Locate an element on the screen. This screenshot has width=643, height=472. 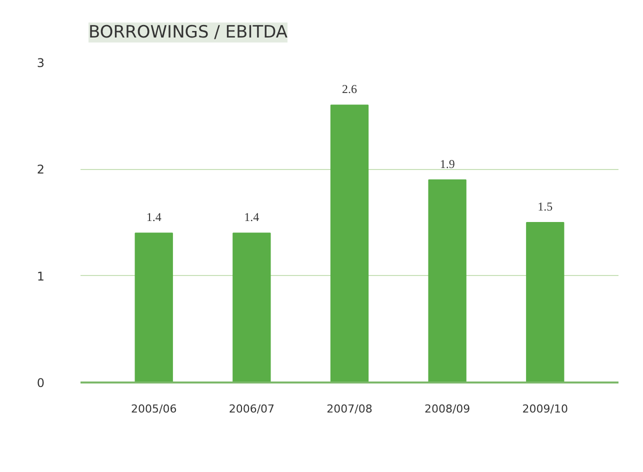
y-tick-label: 0 is located at coordinates (40, 383).